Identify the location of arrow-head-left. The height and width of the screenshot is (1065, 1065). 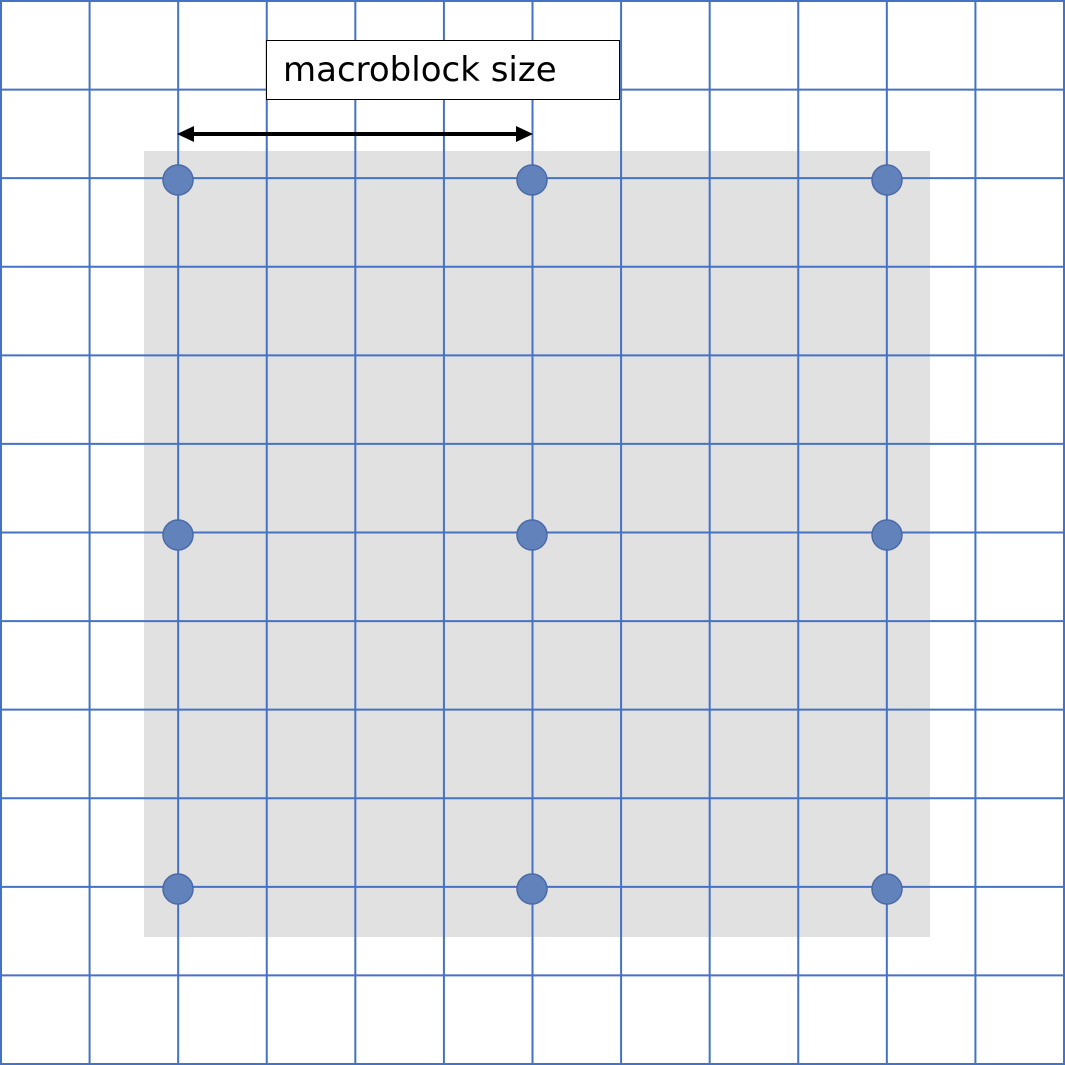
(185, 134).